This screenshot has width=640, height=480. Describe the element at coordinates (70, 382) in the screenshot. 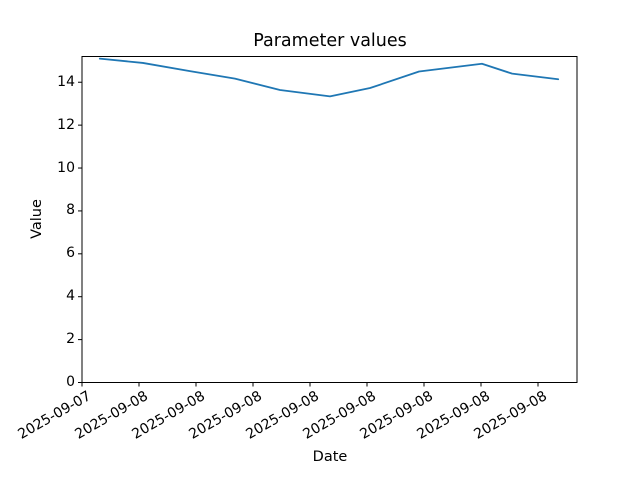

I see `y-tick-label: 0` at that location.